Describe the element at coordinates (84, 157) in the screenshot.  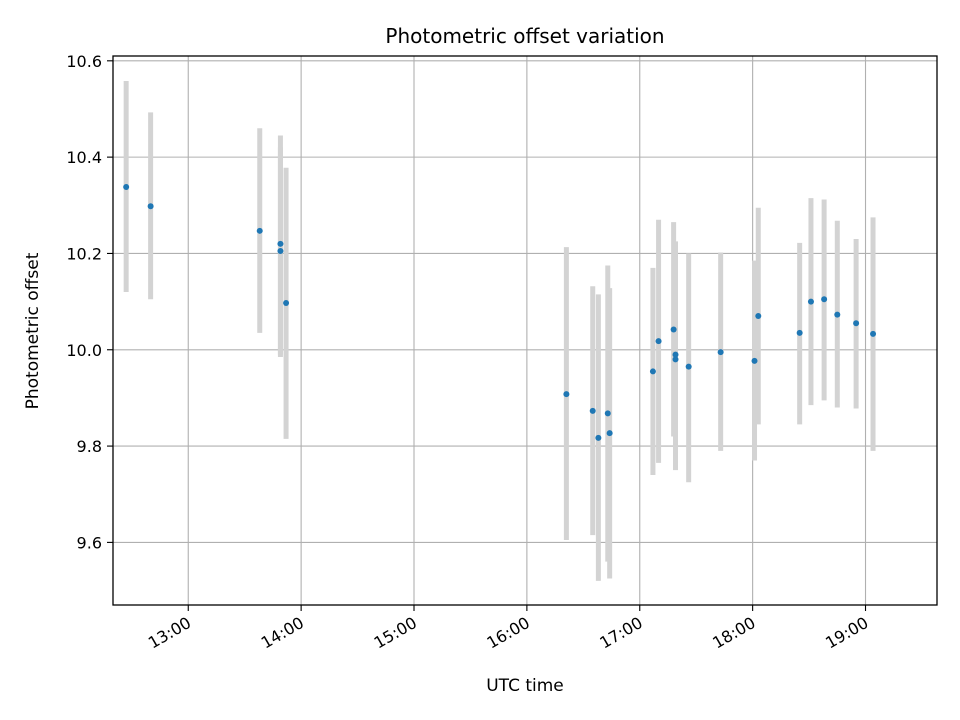
I see `y-tick-label: 10.4` at that location.